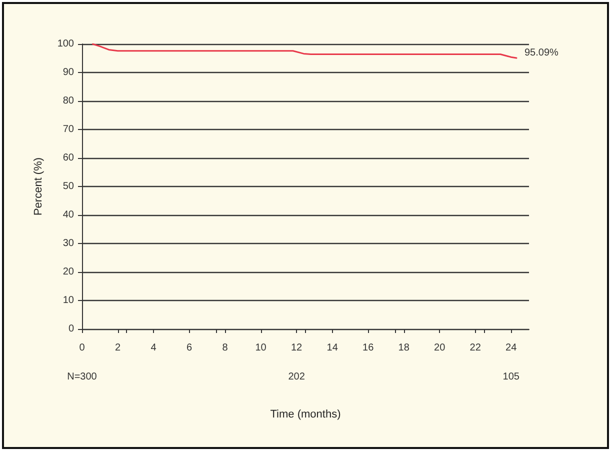 This screenshot has width=611, height=451. Describe the element at coordinates (68, 72) in the screenshot. I see `y-tick-label: 90` at that location.